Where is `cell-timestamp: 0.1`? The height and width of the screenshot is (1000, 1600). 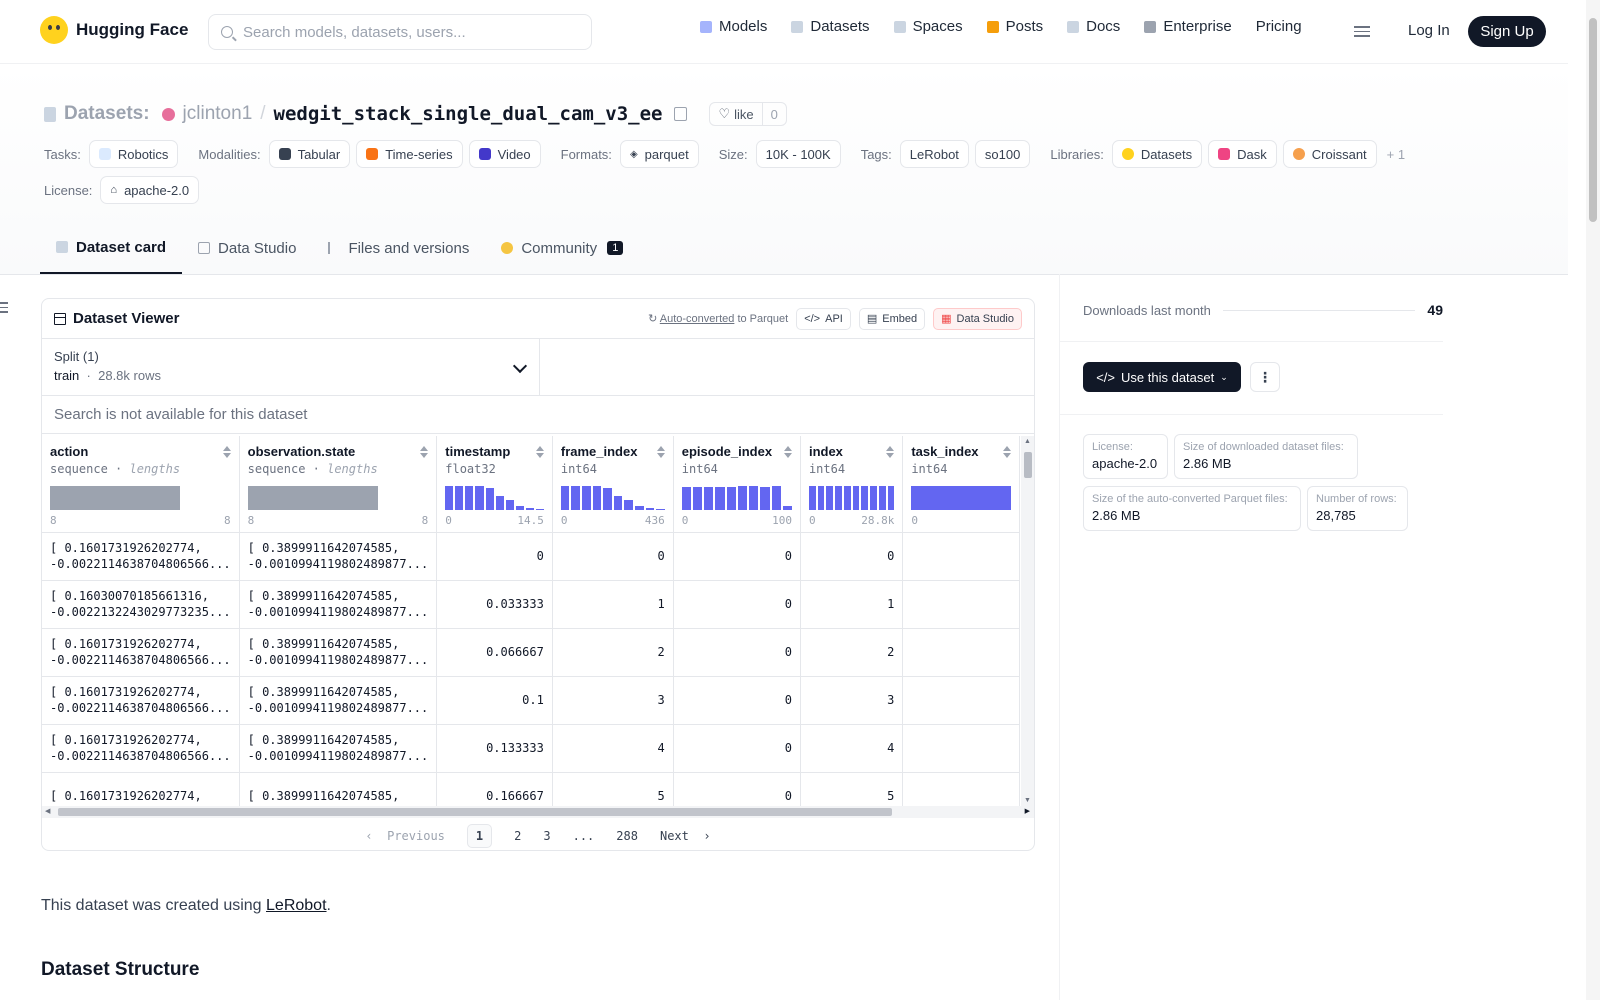 cell-timestamp: 0.1 is located at coordinates (494, 700).